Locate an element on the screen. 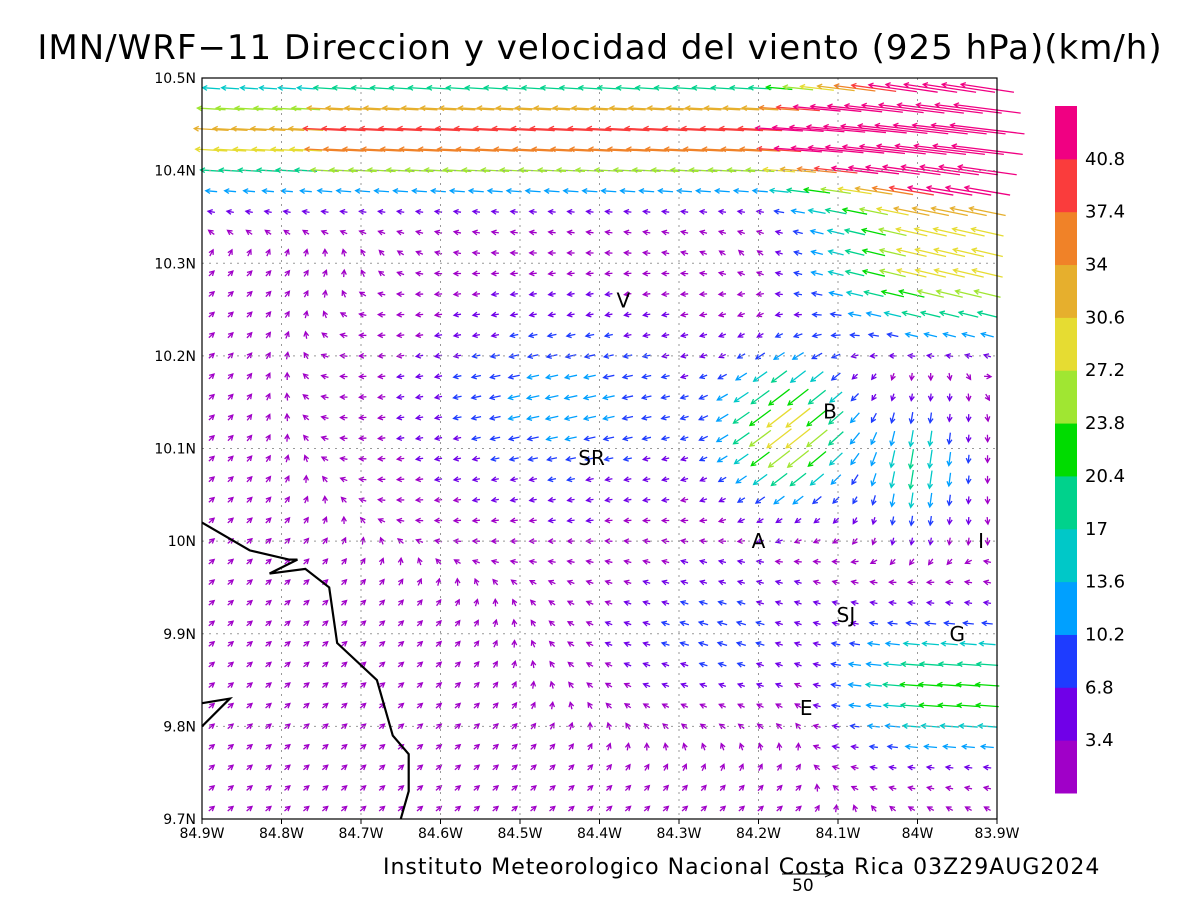  lon-tick-label: 83.9W is located at coordinates (996, 834).